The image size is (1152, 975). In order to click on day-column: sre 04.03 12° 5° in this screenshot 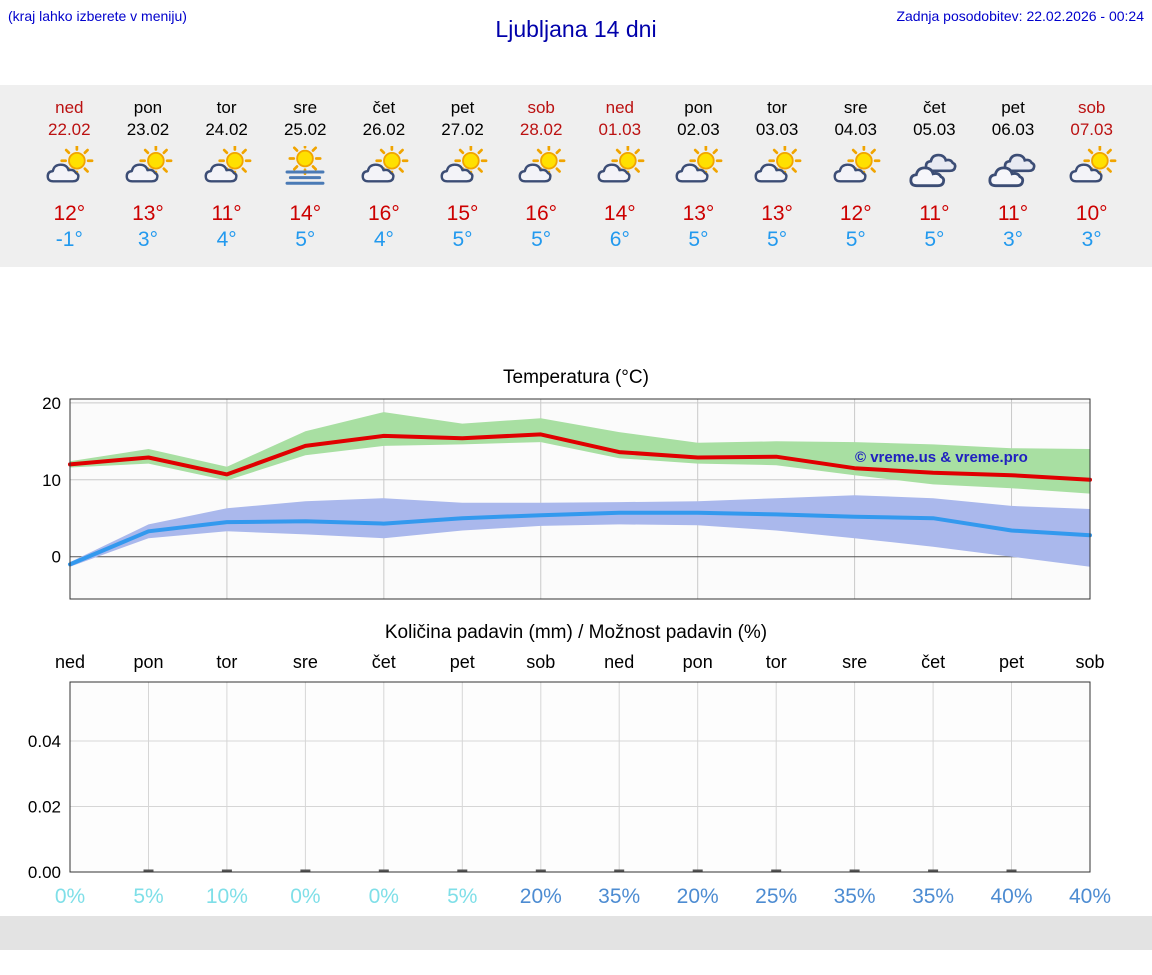, I will do `click(855, 175)`.